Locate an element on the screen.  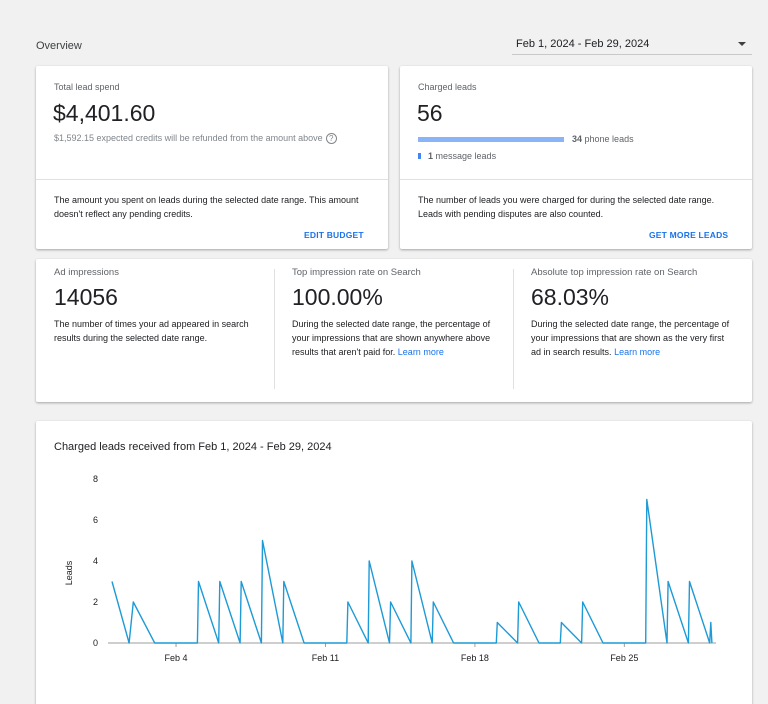
x-tick-label: Feb 4 is located at coordinates (176, 658).